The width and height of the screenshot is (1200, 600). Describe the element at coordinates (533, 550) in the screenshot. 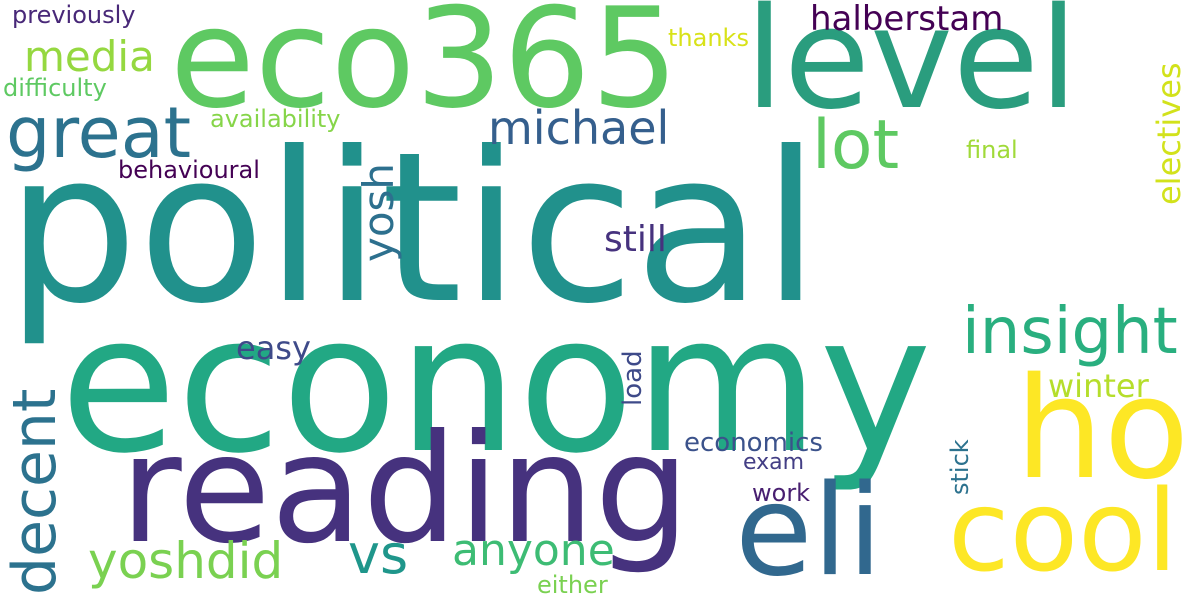

I see `word-anyone: anyone` at that location.